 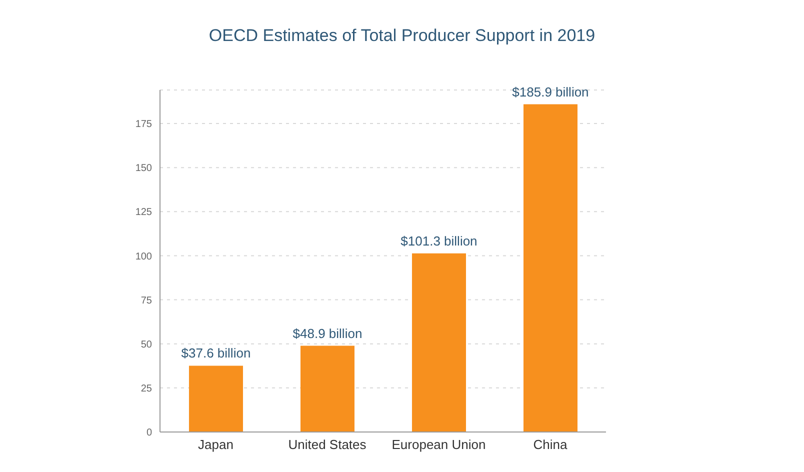 I want to click on chart-title: OECD Estimates of Total Producer Support in 2019, so click(x=402, y=36).